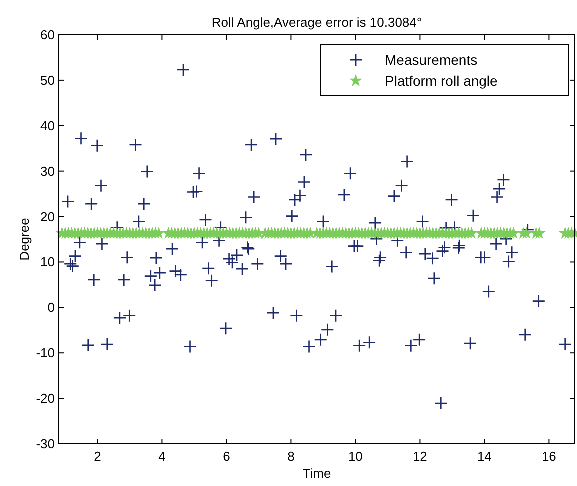  I want to click on y-tick-label: -10, so click(45, 353).